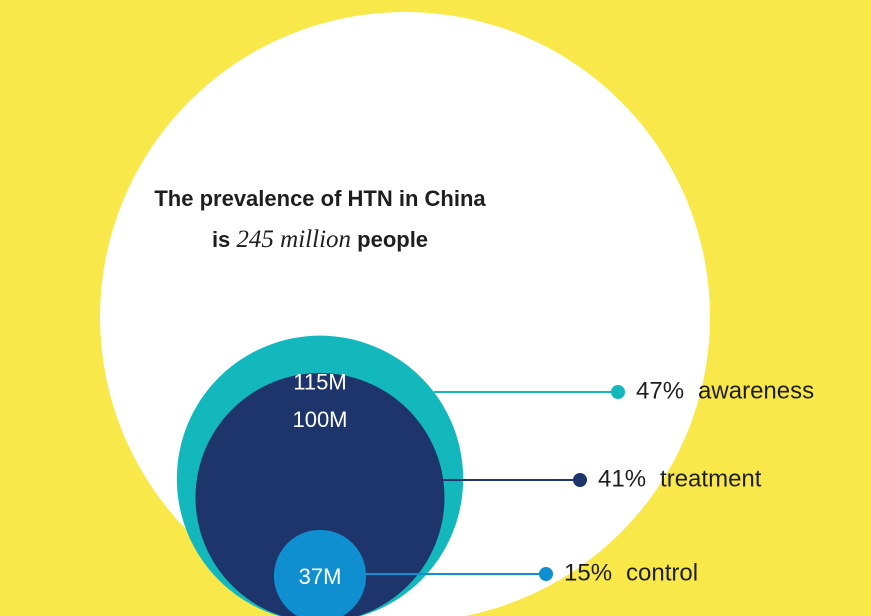 This screenshot has width=871, height=616. I want to click on chart-title: The prevalence of HTN in China, so click(320, 198).